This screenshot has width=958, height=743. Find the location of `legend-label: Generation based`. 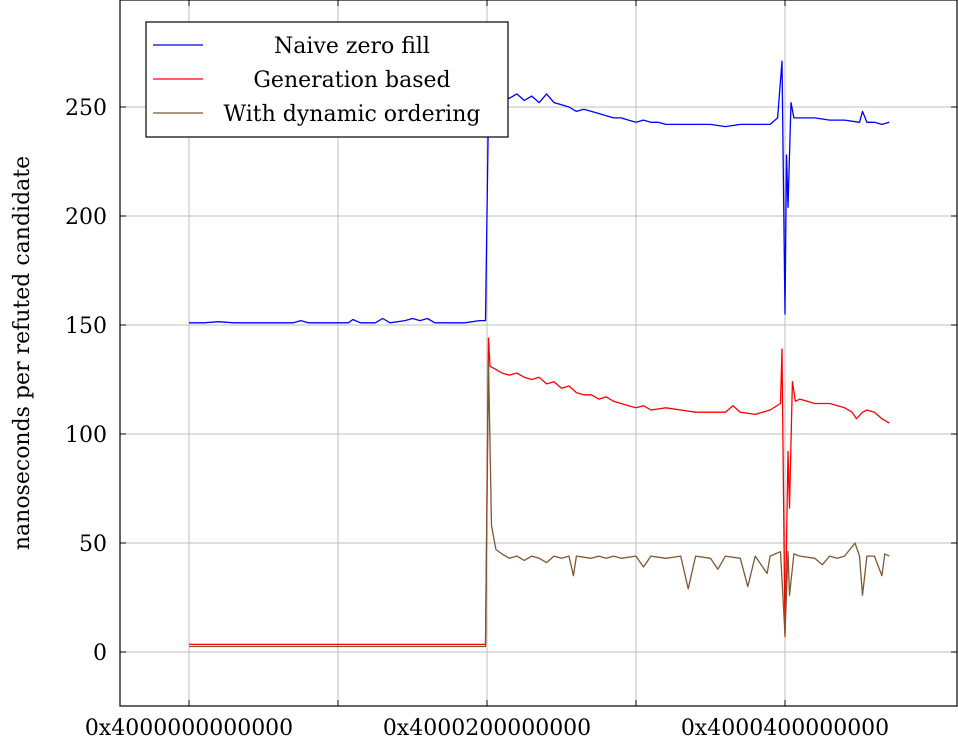

legend-label: Generation based is located at coordinates (351, 80).